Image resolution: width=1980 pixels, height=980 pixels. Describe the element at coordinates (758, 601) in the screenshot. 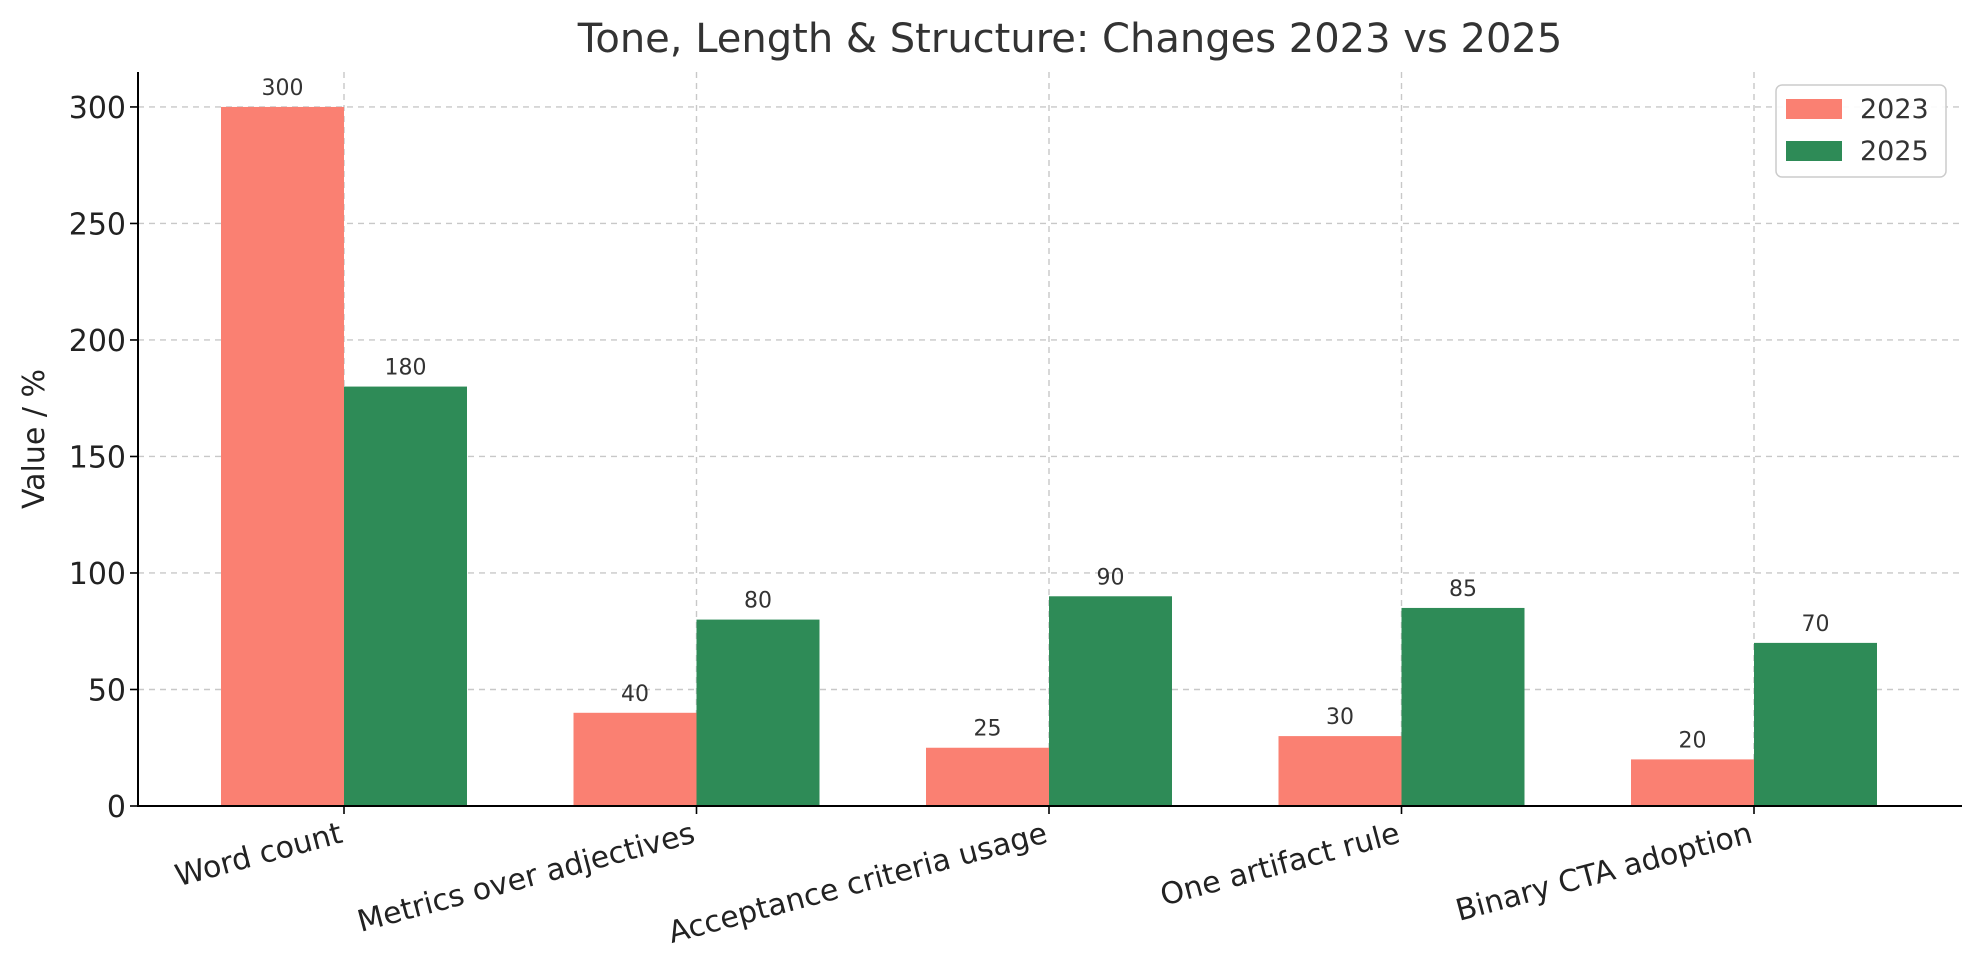

I see `data-label: 80` at that location.